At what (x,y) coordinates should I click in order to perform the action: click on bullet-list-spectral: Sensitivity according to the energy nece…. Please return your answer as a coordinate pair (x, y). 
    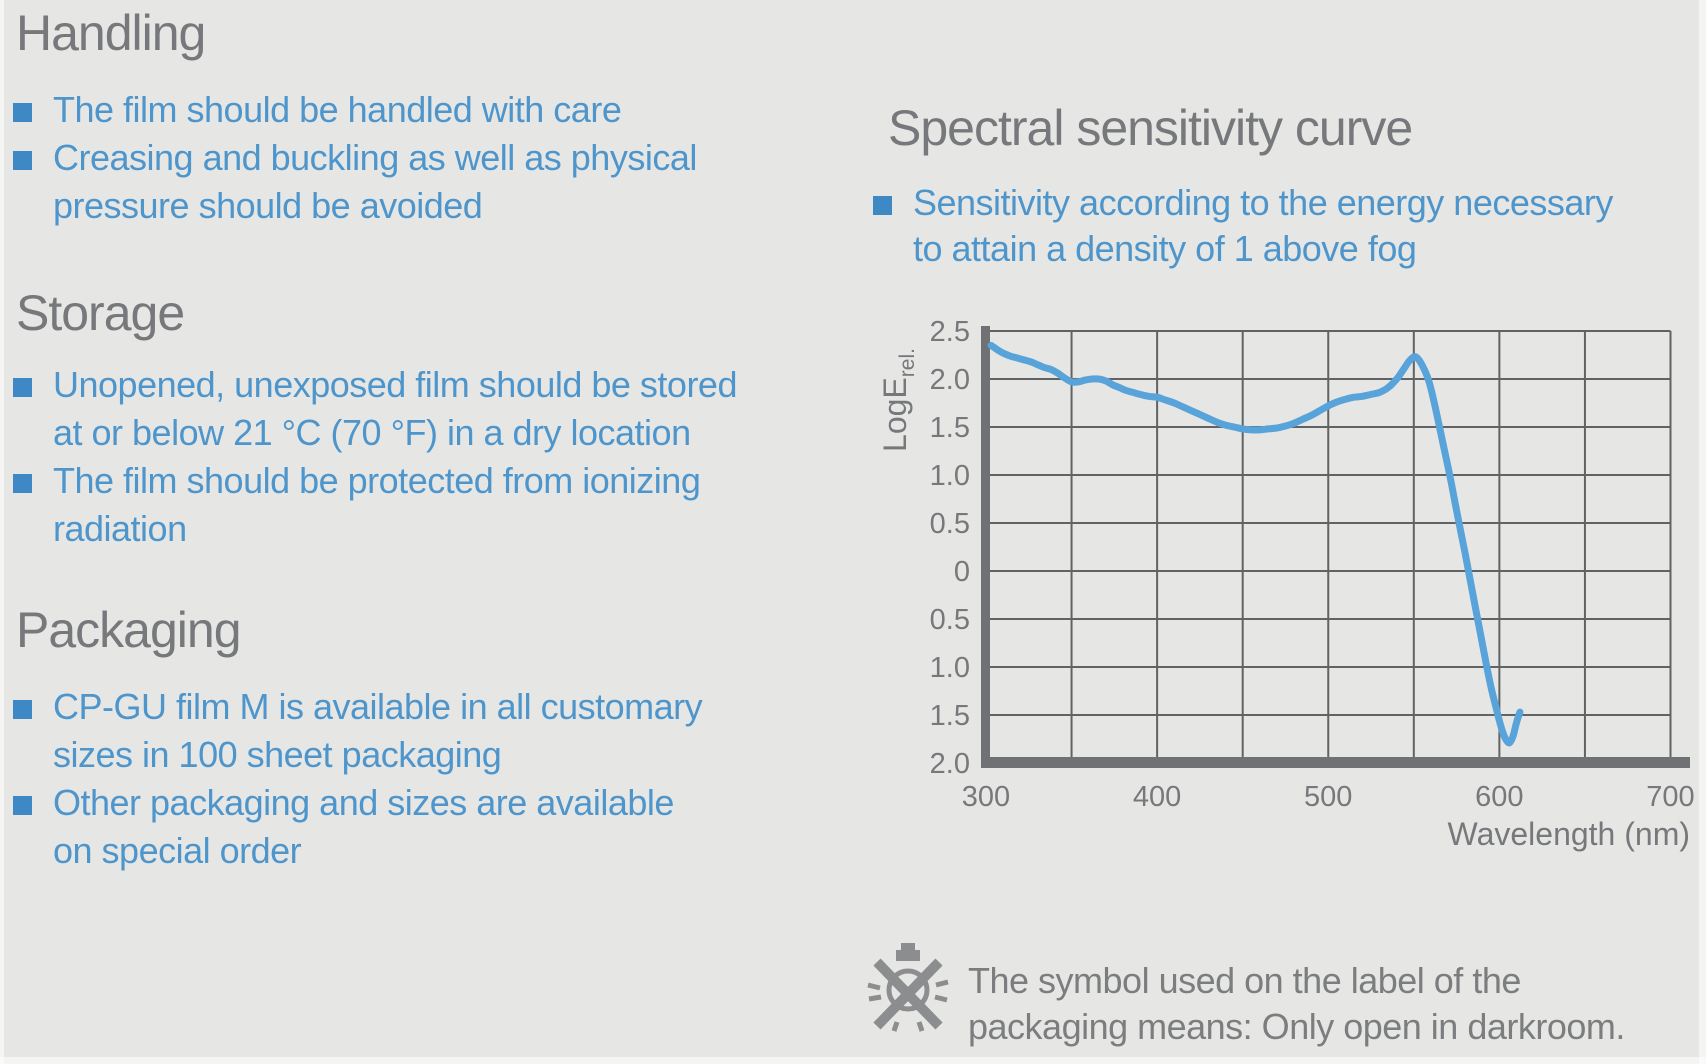
    Looking at the image, I should click on (1243, 226).